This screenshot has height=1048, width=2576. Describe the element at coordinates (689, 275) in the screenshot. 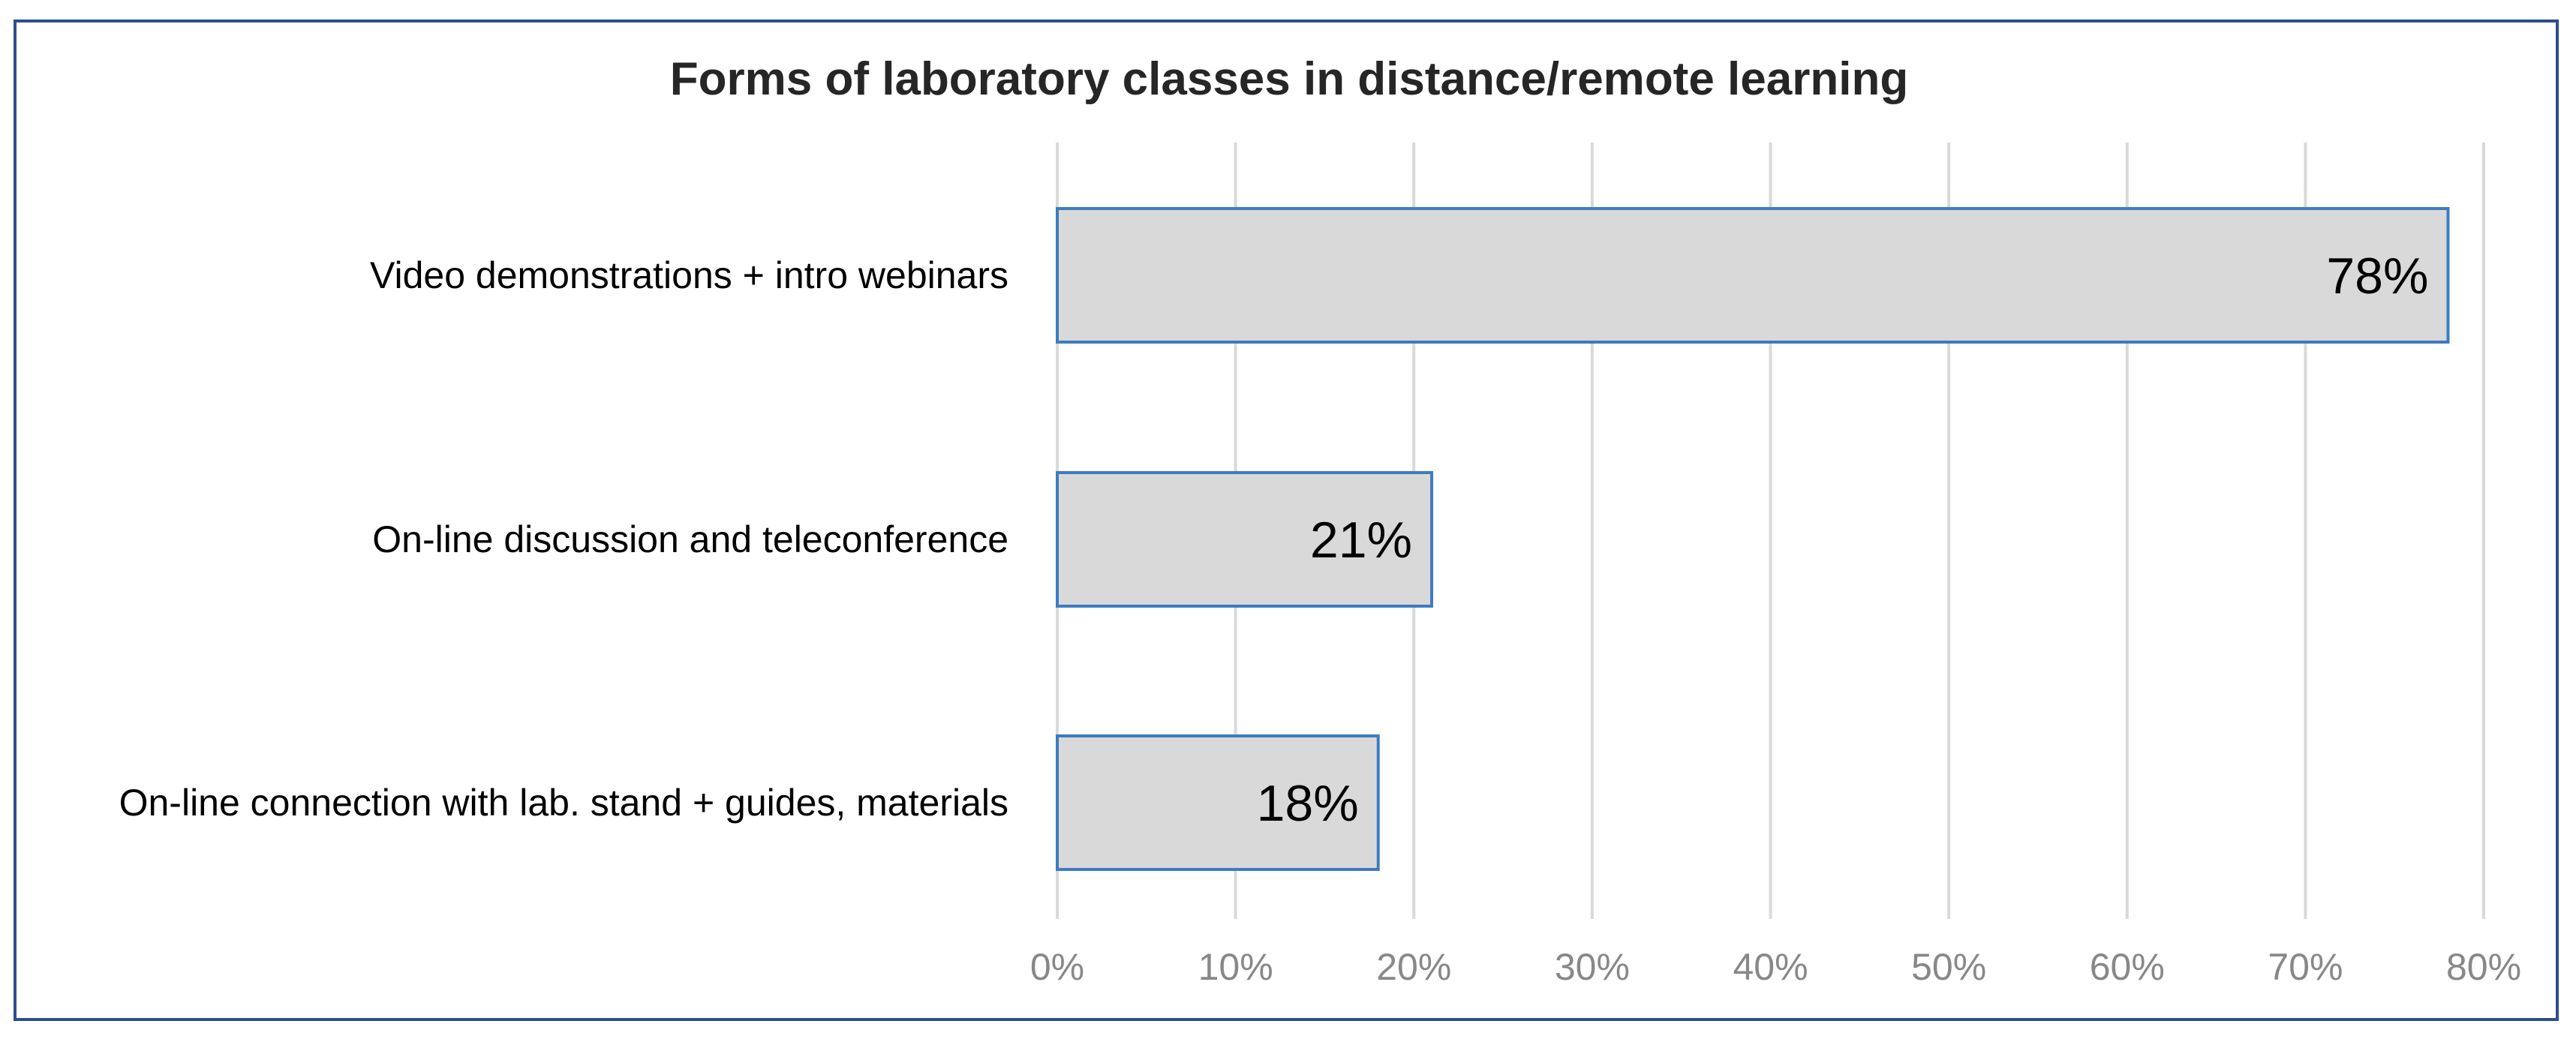

I see `category-label: Video demonstrations + intro webinars` at that location.